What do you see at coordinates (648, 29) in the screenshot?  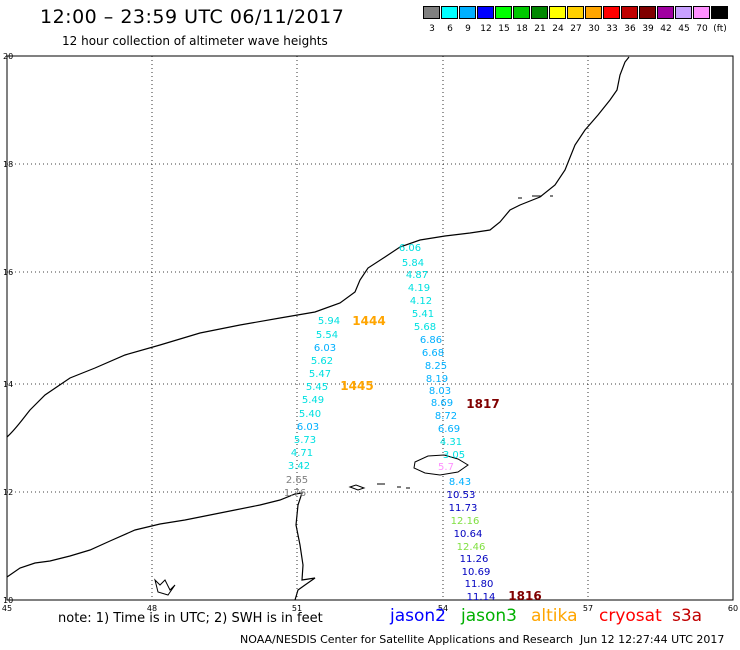 I see `legend-label: 39` at bounding box center [648, 29].